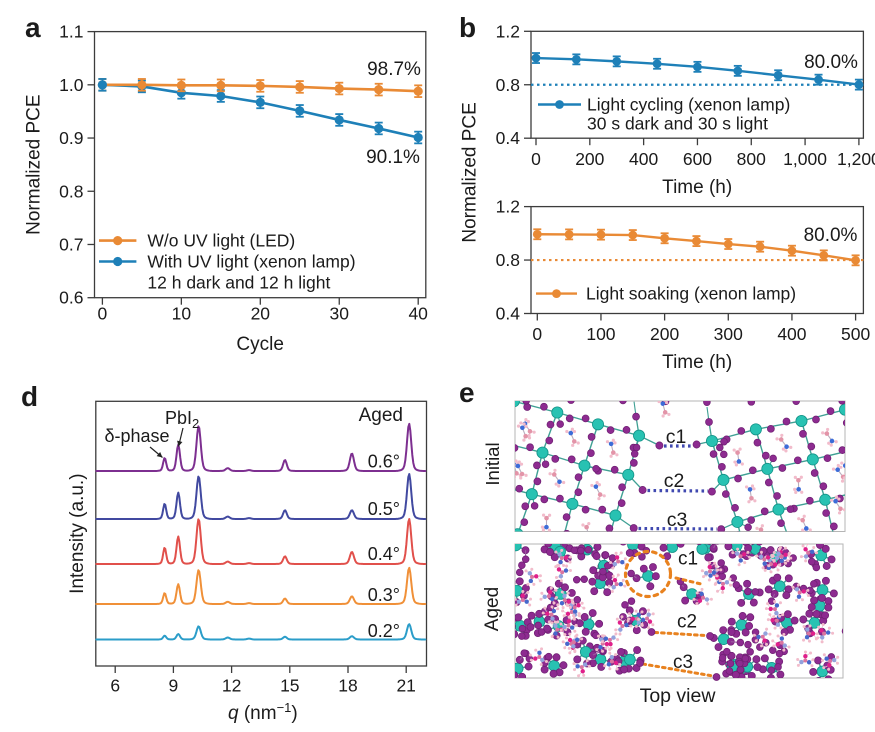 Image resolution: width=875 pixels, height=732 pixels. What do you see at coordinates (136, 436) in the screenshot?
I see `svg-text: δ-phase` at bounding box center [136, 436].